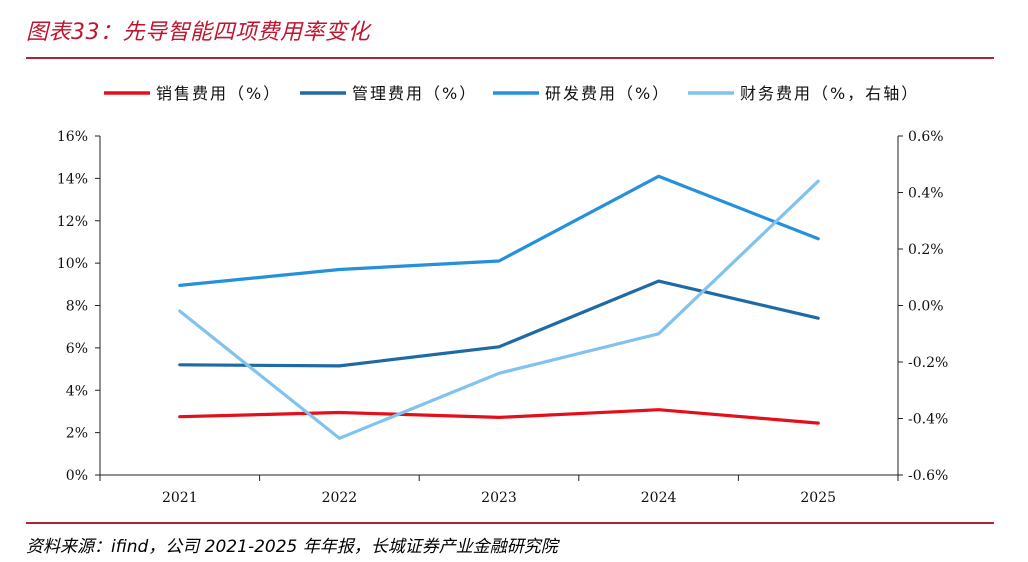 This screenshot has height=562, width=1028. What do you see at coordinates (72, 264) in the screenshot?
I see `left-axis-tick-label: 10%` at bounding box center [72, 264].